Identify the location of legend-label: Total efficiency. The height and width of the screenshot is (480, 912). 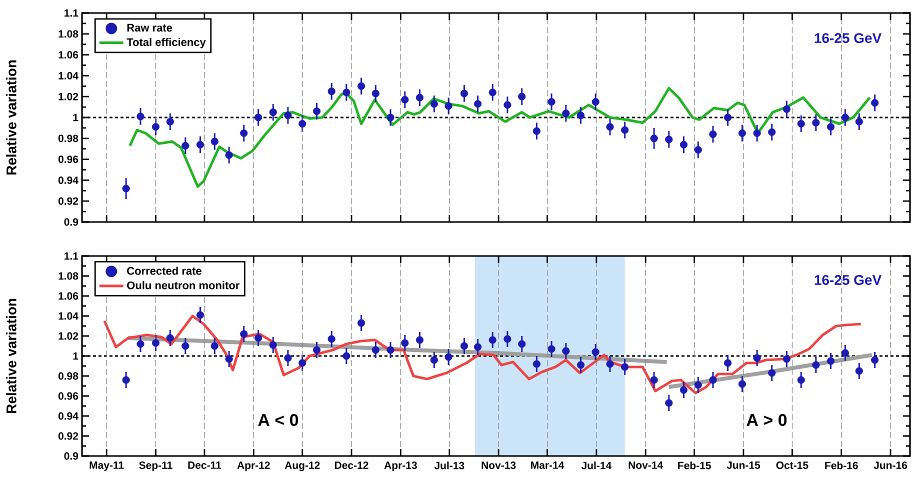
(166, 43).